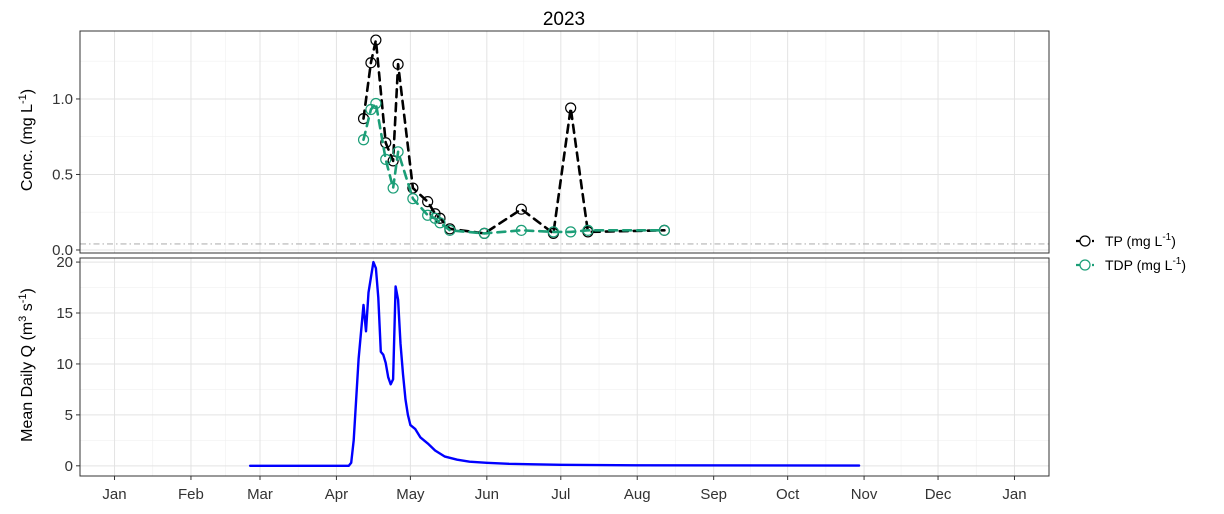  I want to click on y-tick-label: 0, so click(69, 466).